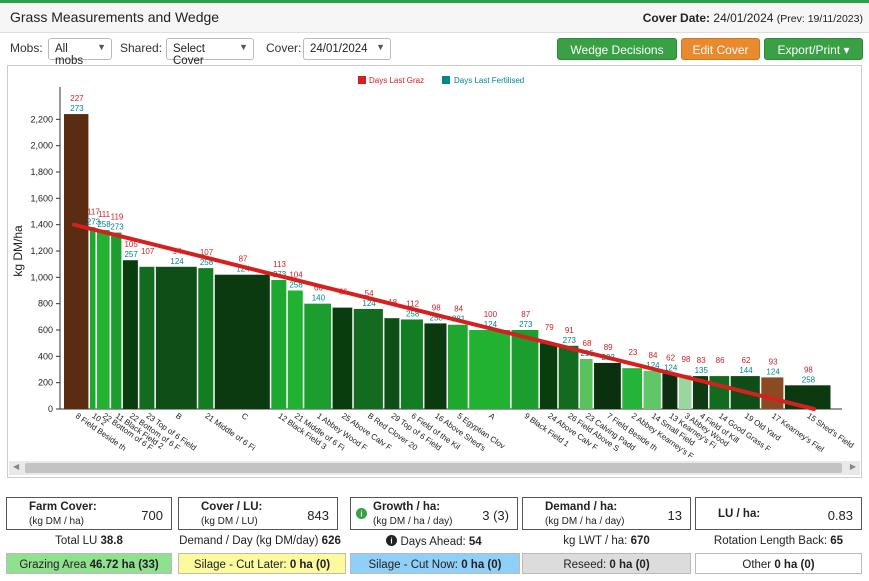 This screenshot has width=869, height=581. Describe the element at coordinates (475, 542) in the screenshot. I see `days-ahead-value: 54` at that location.